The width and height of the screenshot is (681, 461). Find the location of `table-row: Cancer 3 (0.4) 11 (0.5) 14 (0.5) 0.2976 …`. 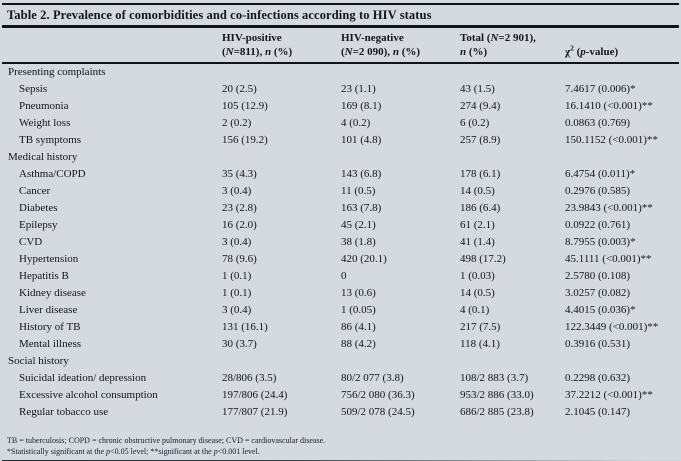

table-row: Cancer 3 (0.4) 11 (0.5) 14 (0.5) 0.2976 … is located at coordinates (340, 191).